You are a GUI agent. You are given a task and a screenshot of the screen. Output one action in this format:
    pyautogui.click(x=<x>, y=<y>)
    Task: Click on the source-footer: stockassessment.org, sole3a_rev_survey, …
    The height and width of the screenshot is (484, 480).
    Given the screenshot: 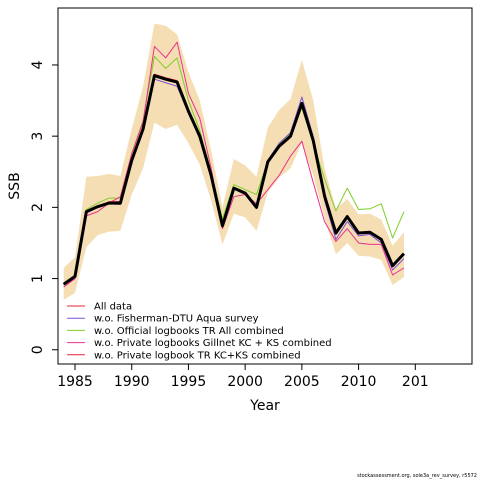 What is the action you would take?
    pyautogui.click(x=417, y=476)
    